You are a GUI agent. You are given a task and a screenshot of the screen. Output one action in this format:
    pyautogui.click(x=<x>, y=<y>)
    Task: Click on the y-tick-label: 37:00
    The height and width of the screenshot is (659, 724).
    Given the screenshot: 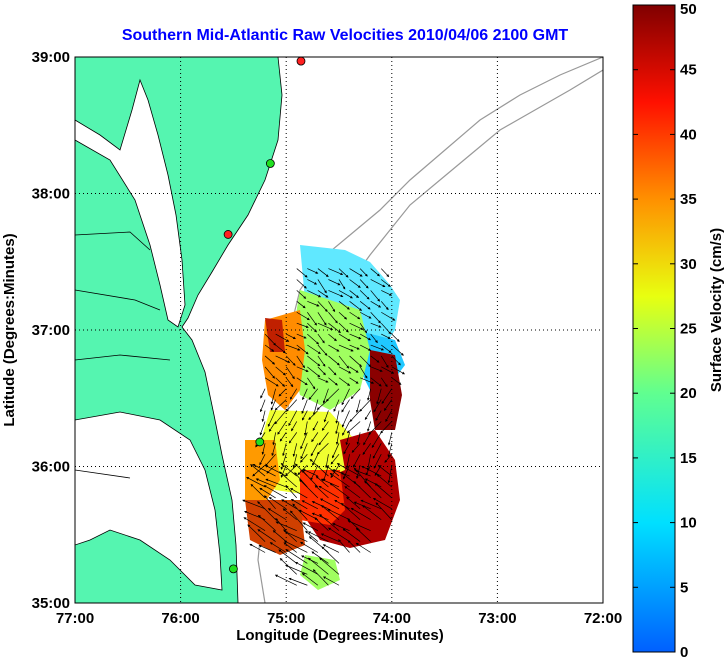 What is the action you would take?
    pyautogui.click(x=51, y=330)
    